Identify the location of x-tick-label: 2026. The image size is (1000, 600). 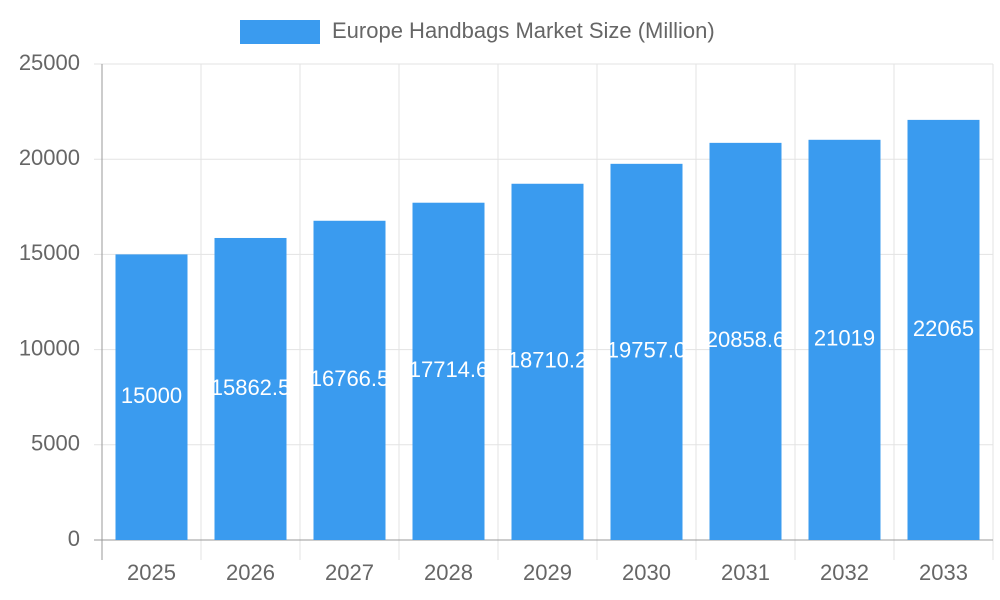
(250, 572).